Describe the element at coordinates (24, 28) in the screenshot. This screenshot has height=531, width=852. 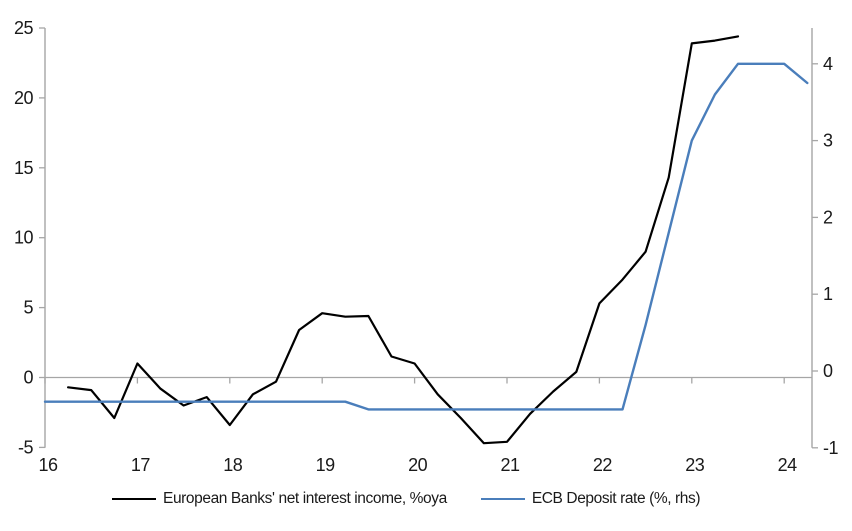
I see `left-axis-tick-label: 25` at that location.